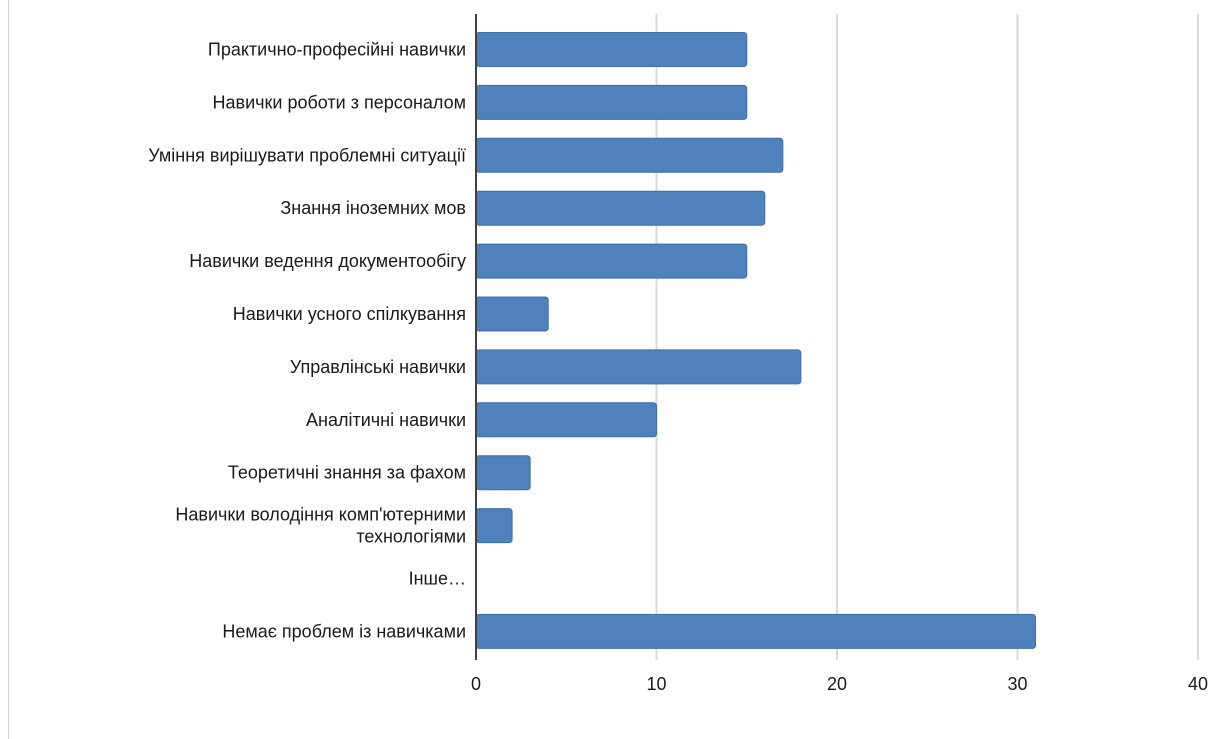 This screenshot has height=739, width=1228. Describe the element at coordinates (373, 208) in the screenshot. I see `category-label: Знання іноземних мов` at that location.